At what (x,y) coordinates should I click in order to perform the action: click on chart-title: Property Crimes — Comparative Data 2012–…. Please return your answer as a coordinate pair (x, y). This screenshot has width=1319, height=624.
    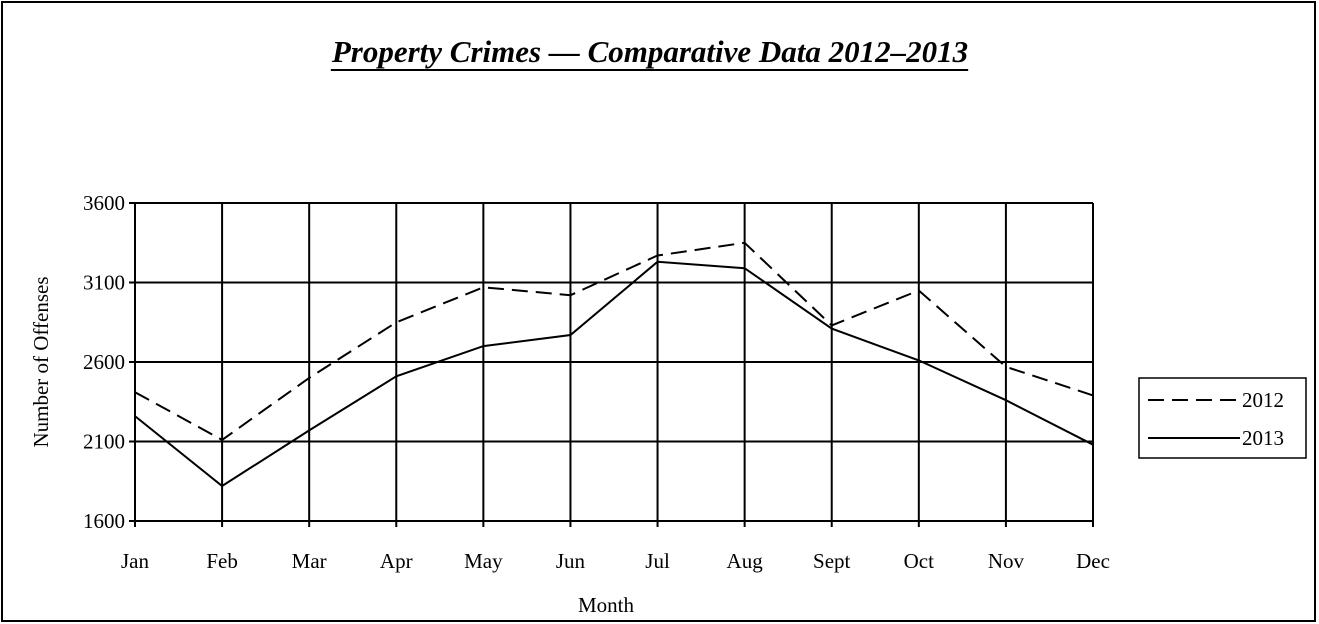
    Looking at the image, I should click on (649, 51).